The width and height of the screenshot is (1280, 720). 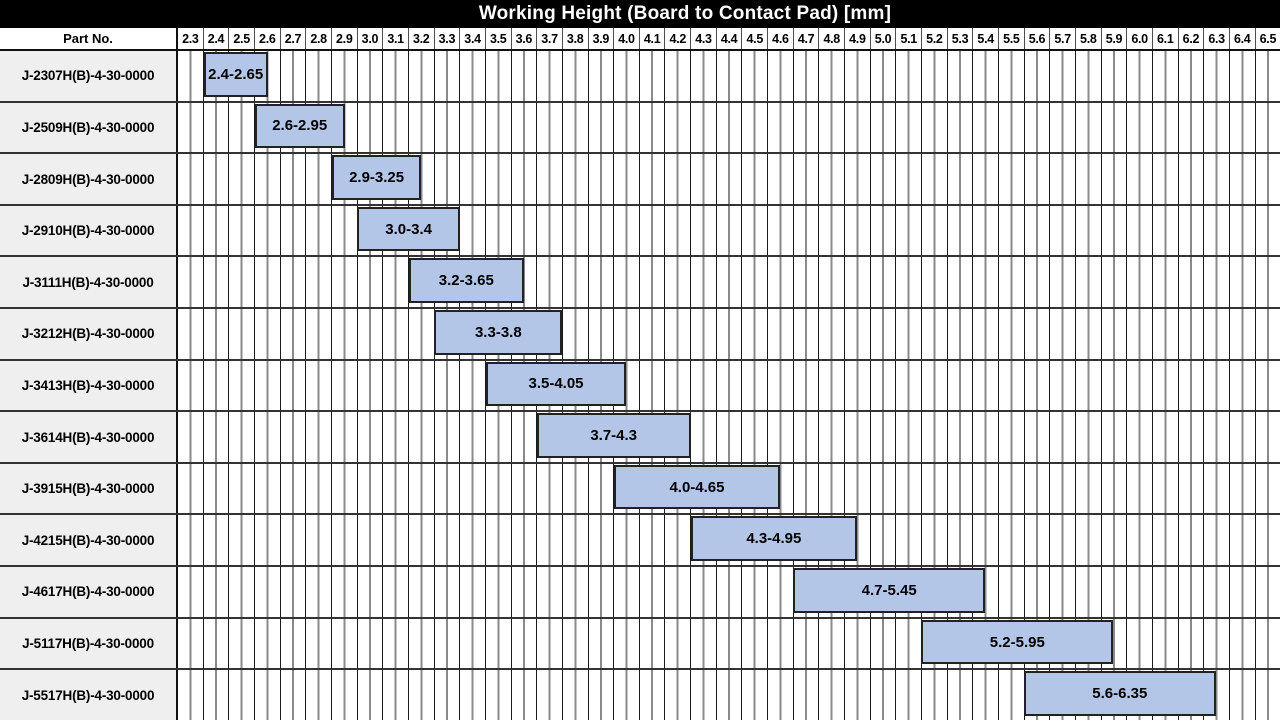 What do you see at coordinates (241, 38) in the screenshot?
I see `axis-tick-label: 2.5` at bounding box center [241, 38].